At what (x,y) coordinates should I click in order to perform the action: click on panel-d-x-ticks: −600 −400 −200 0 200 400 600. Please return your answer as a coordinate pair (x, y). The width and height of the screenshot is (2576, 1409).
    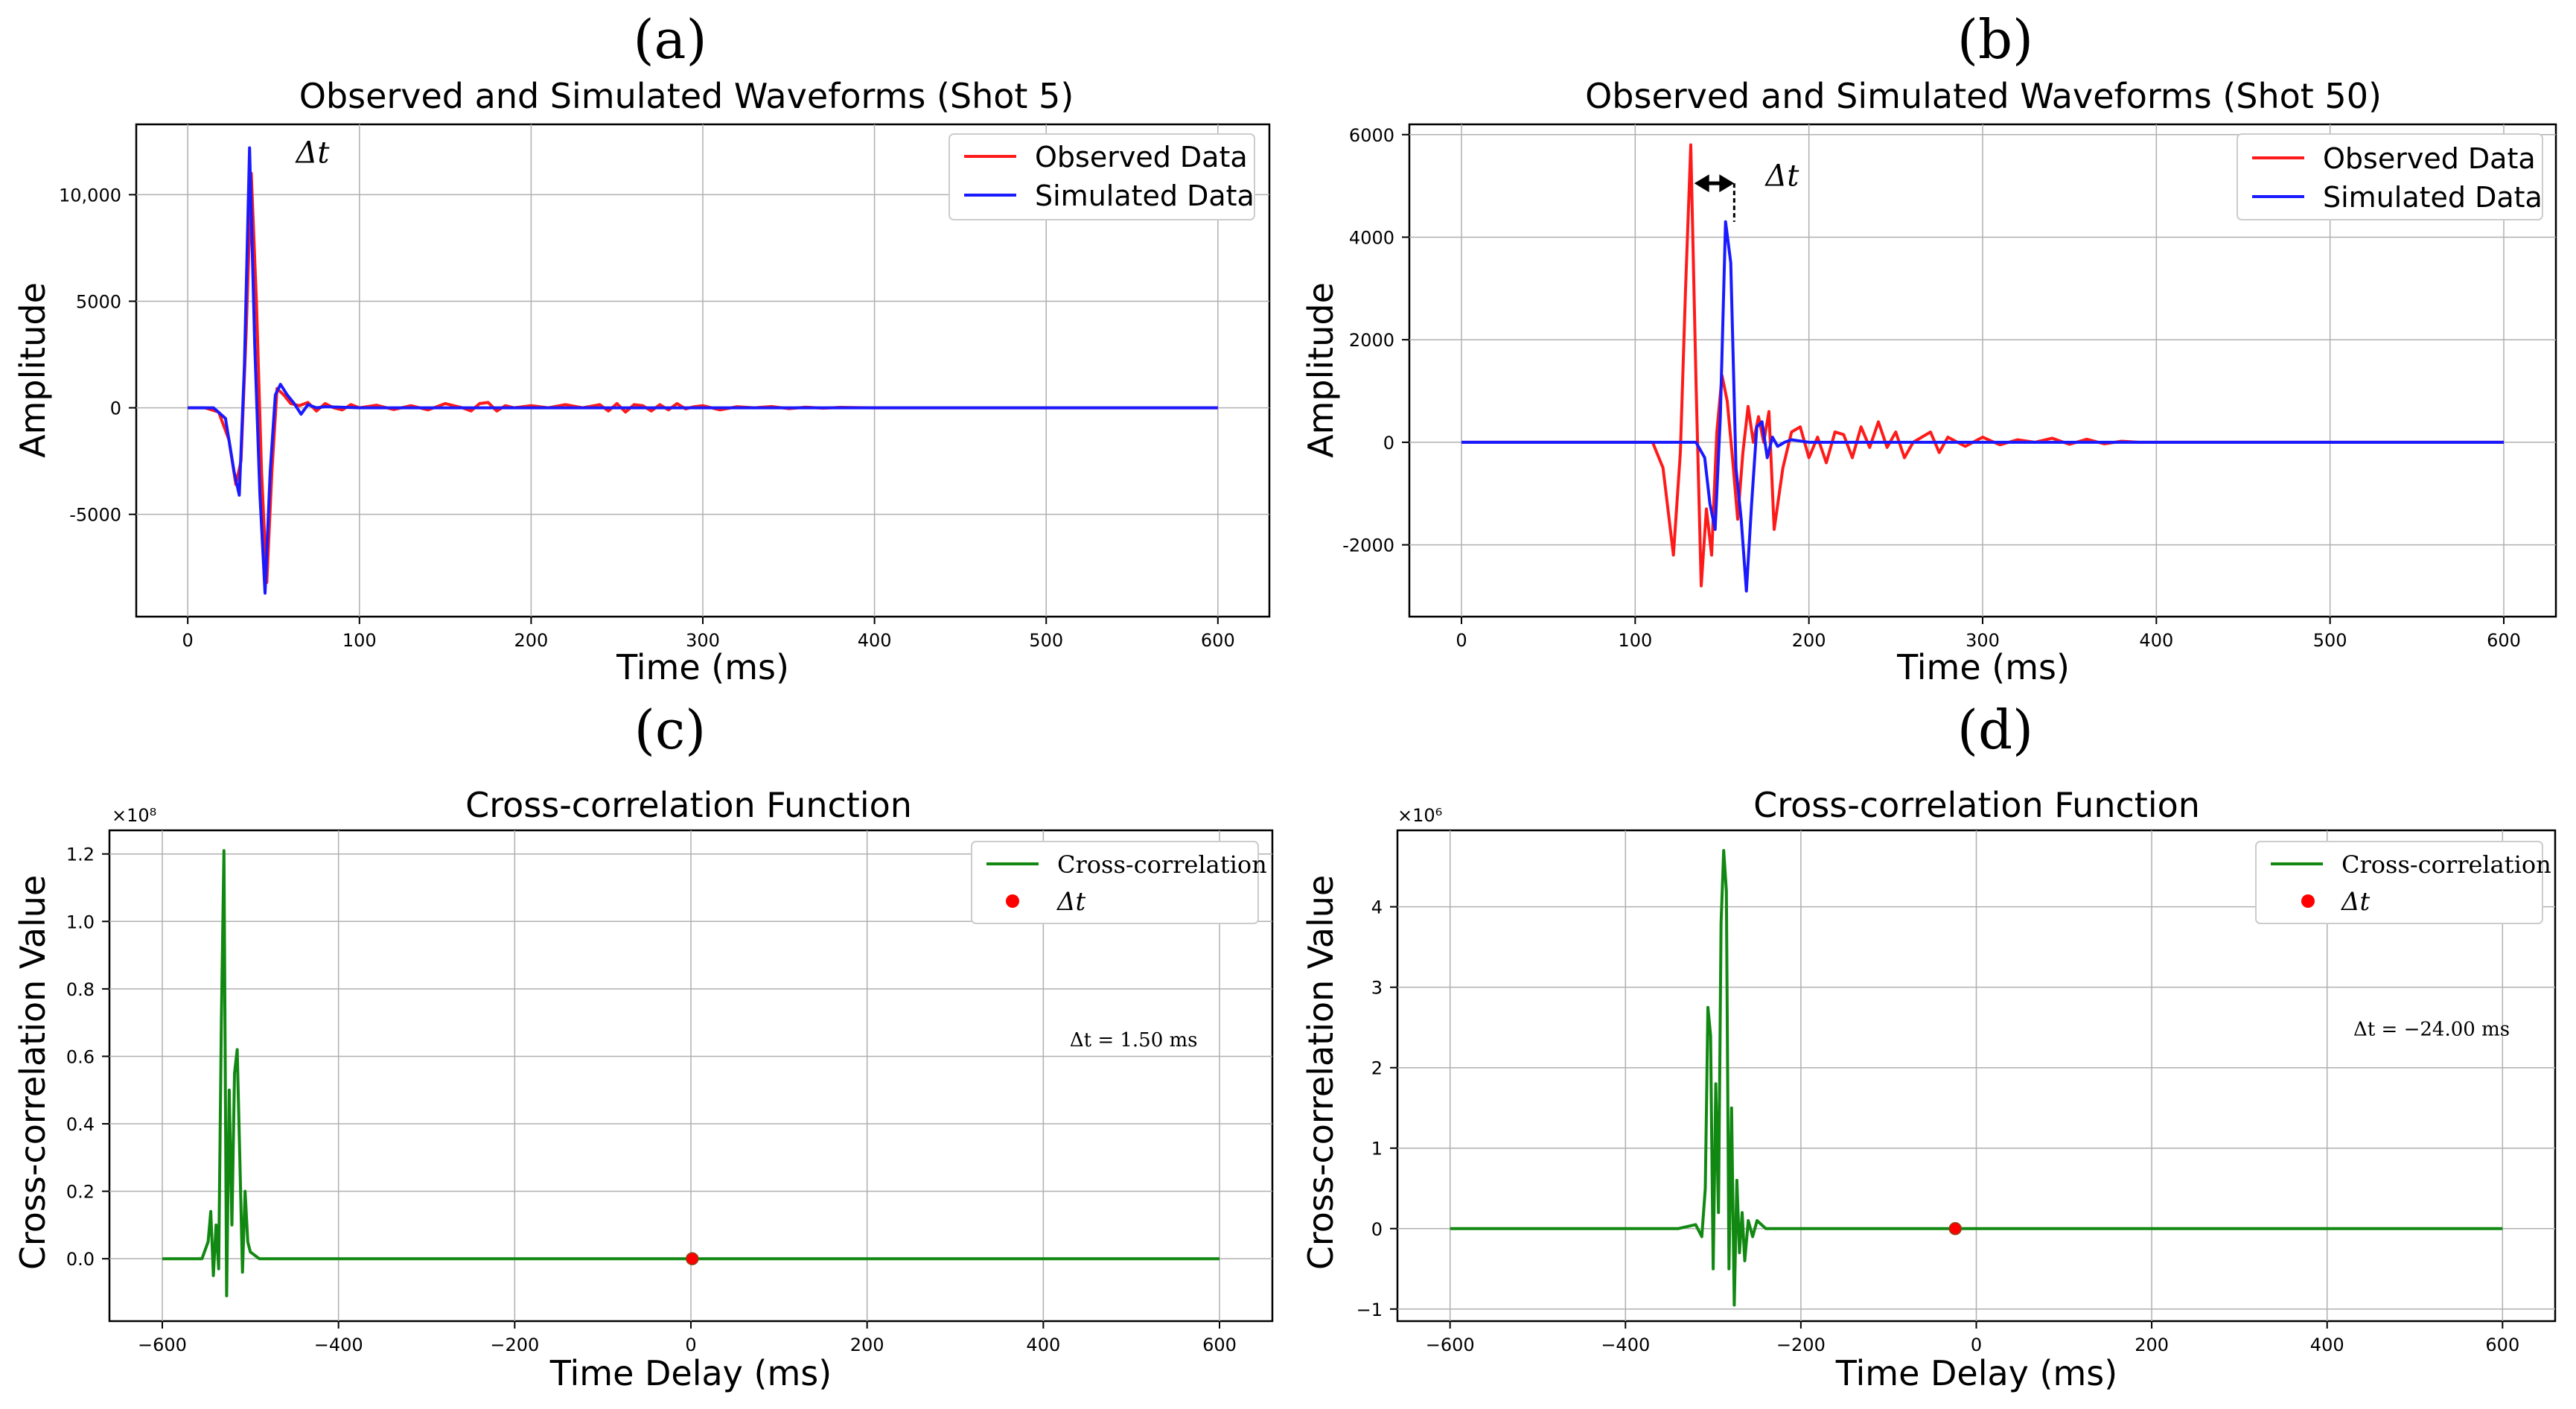
    Looking at the image, I should click on (1972, 1338).